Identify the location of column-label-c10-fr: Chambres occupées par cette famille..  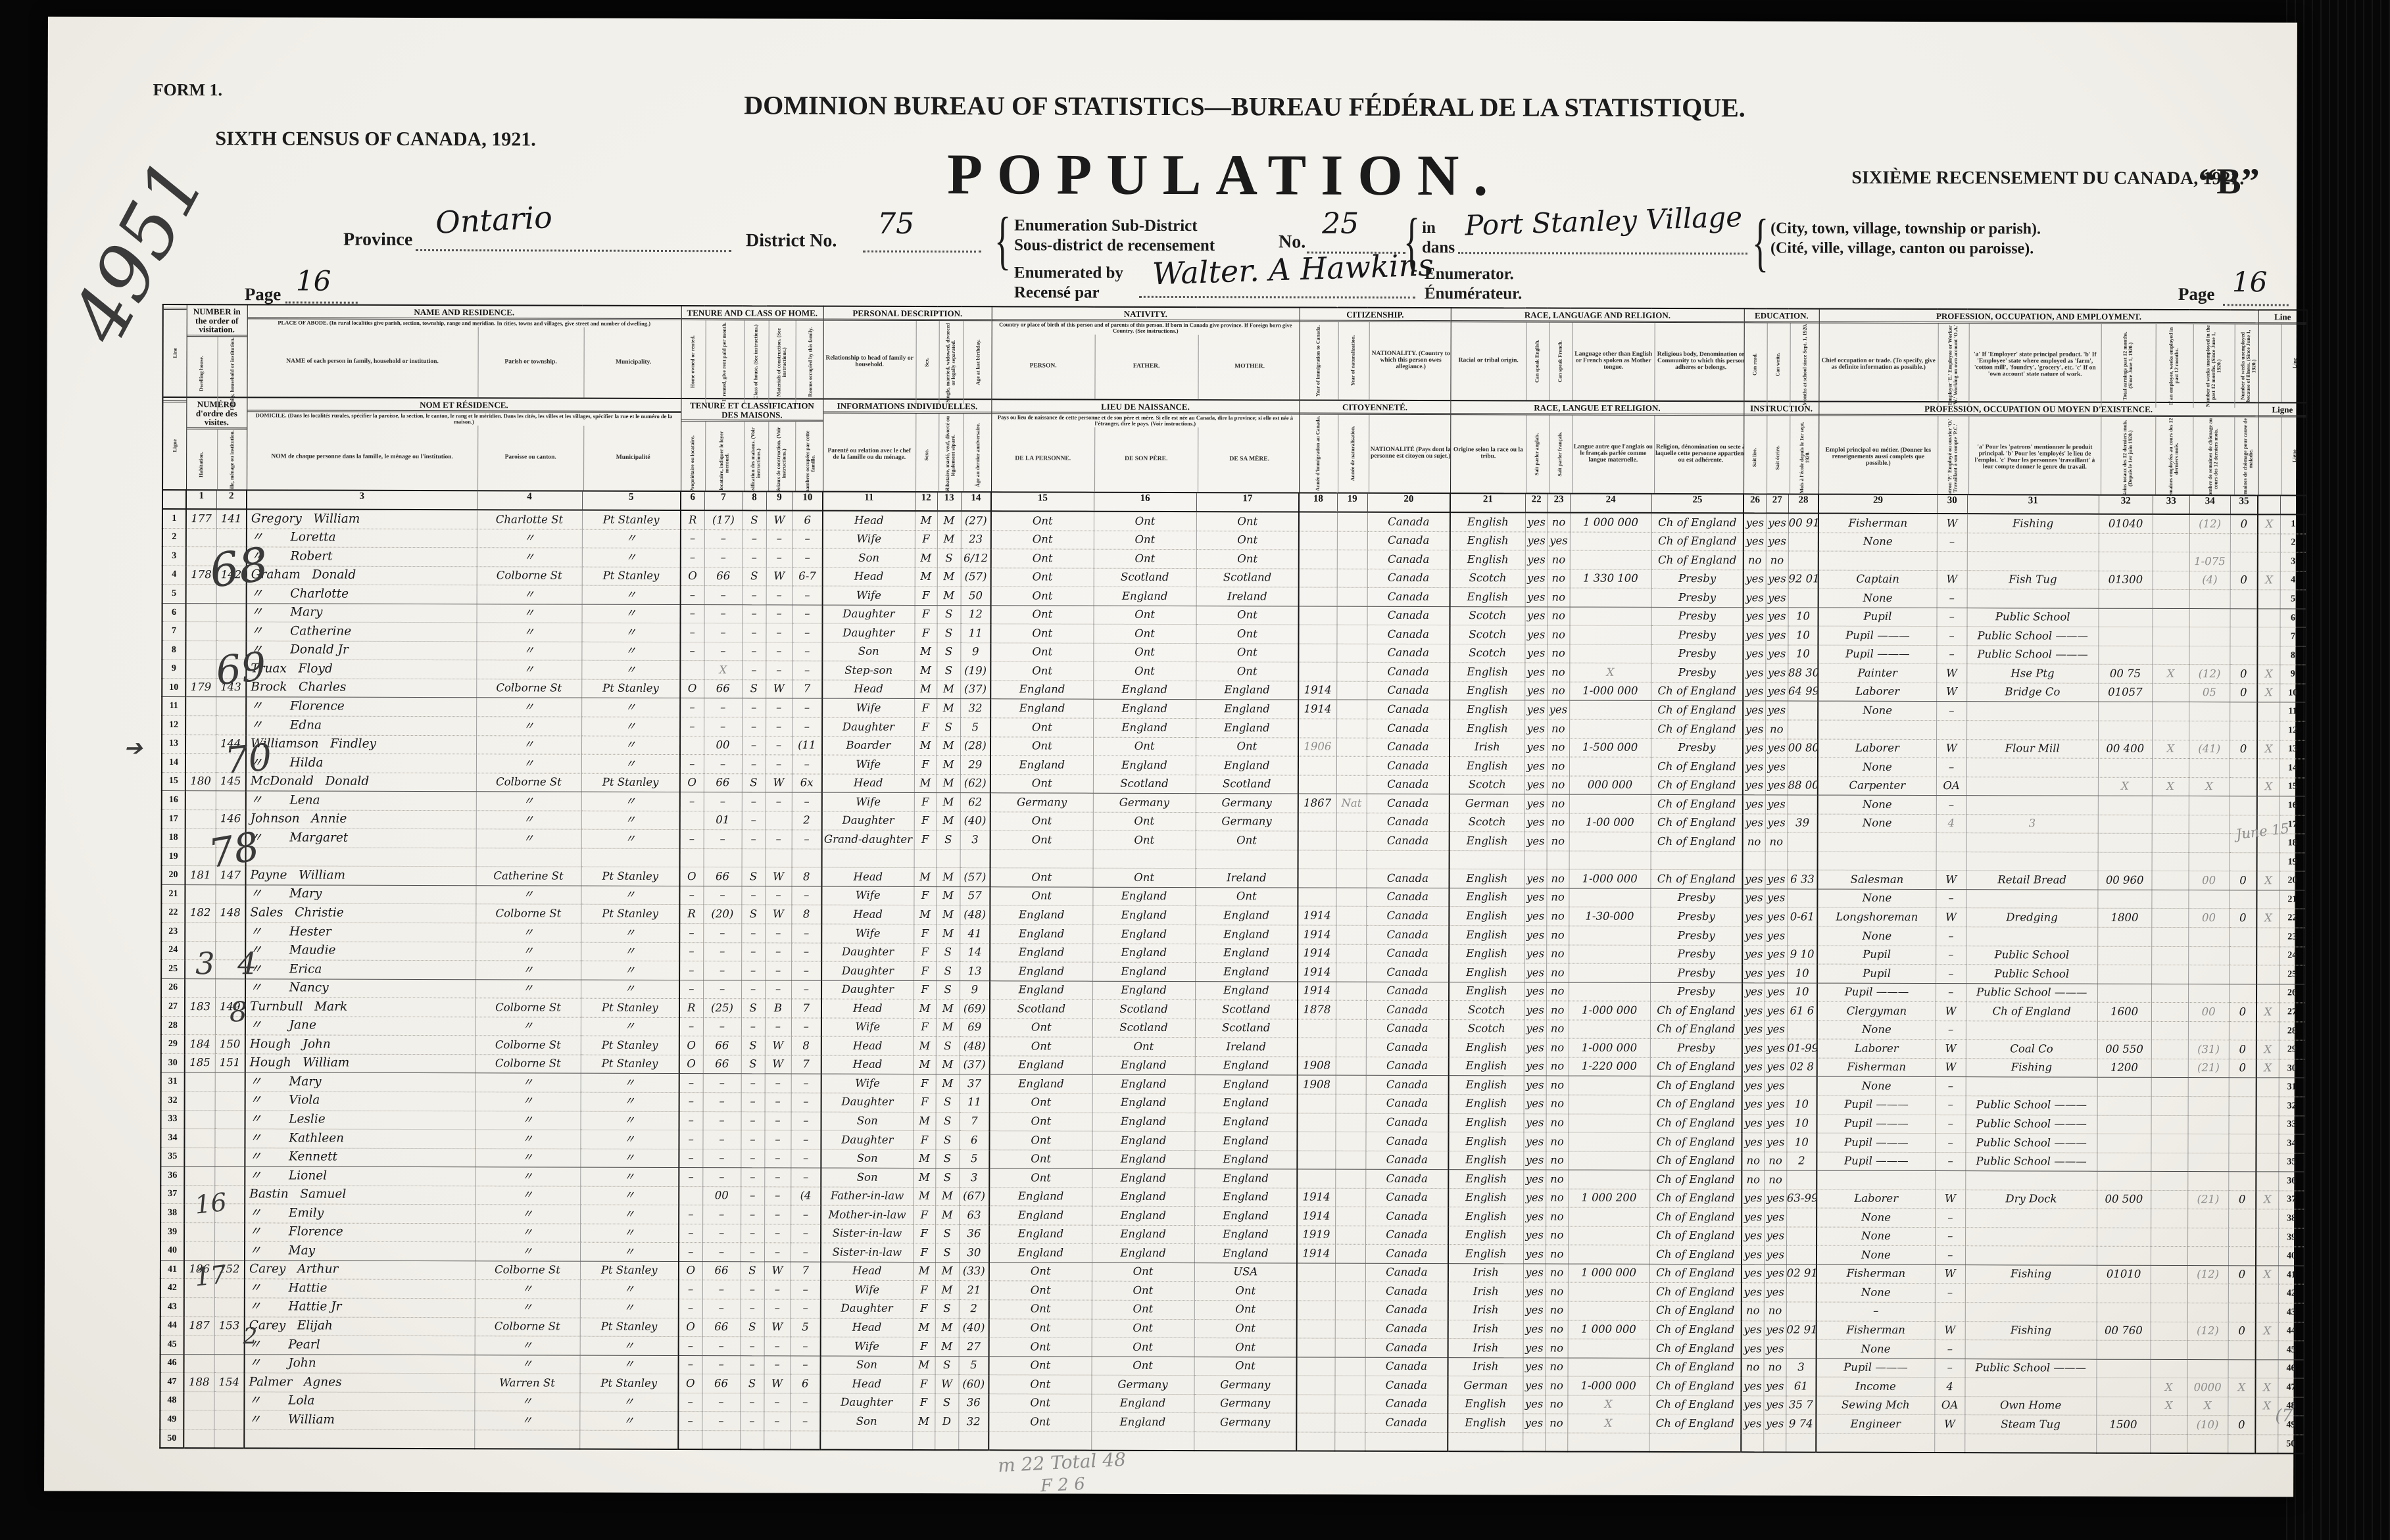
(809, 456).